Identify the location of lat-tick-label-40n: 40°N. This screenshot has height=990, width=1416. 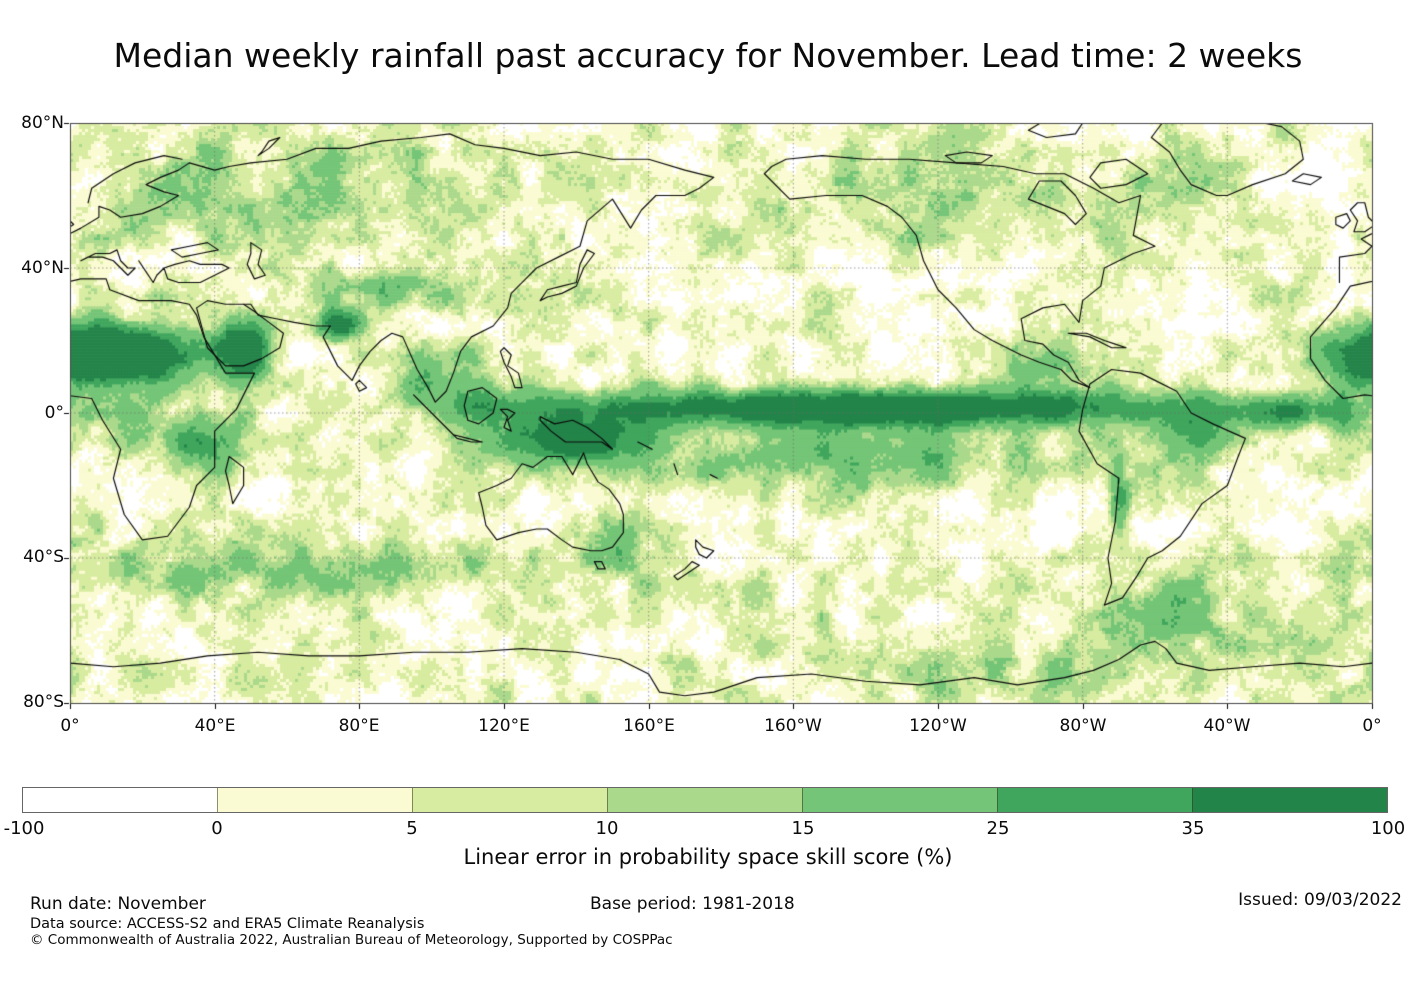
(42, 268).